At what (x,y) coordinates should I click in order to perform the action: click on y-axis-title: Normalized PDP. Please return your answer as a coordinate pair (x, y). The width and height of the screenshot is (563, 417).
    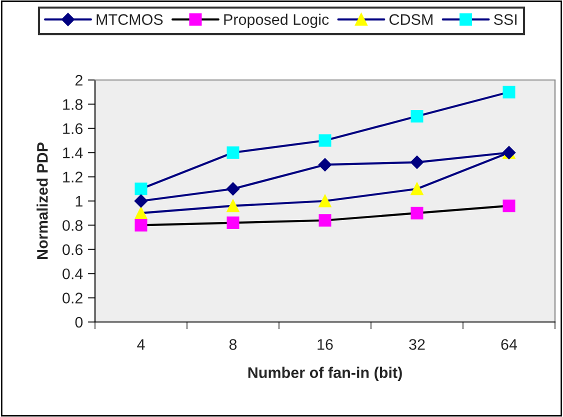
    Looking at the image, I should click on (42, 200).